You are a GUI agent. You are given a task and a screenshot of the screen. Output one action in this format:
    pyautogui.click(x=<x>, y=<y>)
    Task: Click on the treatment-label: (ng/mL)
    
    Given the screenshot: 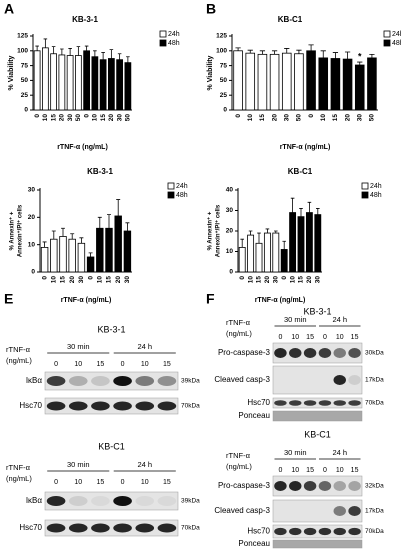 What is the action you would take?
    pyautogui.click(x=239, y=466)
    